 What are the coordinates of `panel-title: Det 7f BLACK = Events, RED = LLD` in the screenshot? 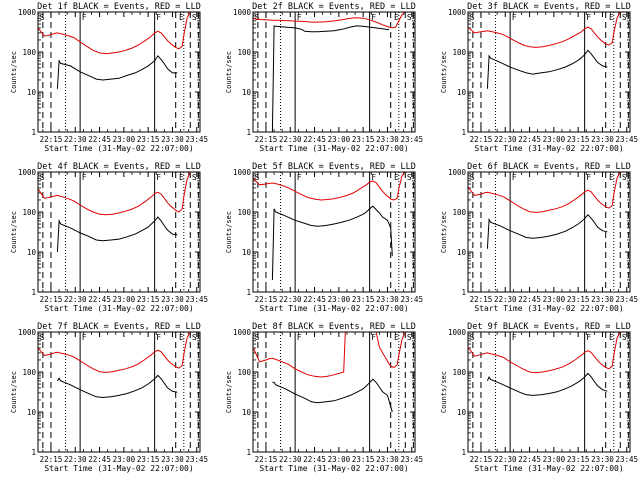 It's located at (119, 327).